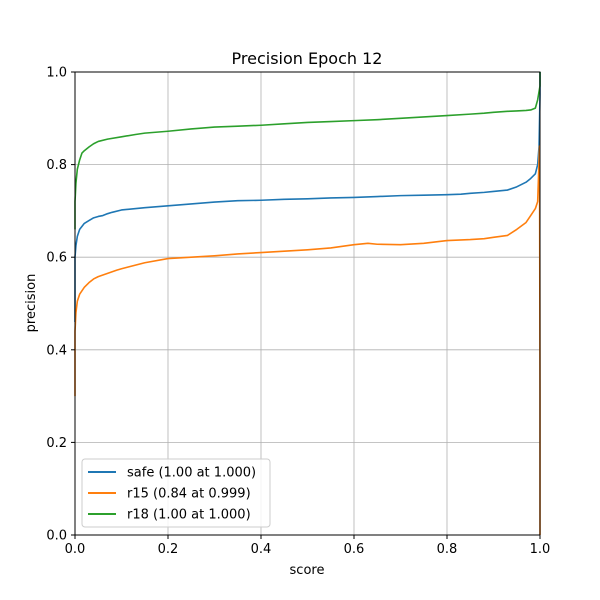 The image size is (600, 600). I want to click on y-tick-label: 0.0, so click(56, 536).